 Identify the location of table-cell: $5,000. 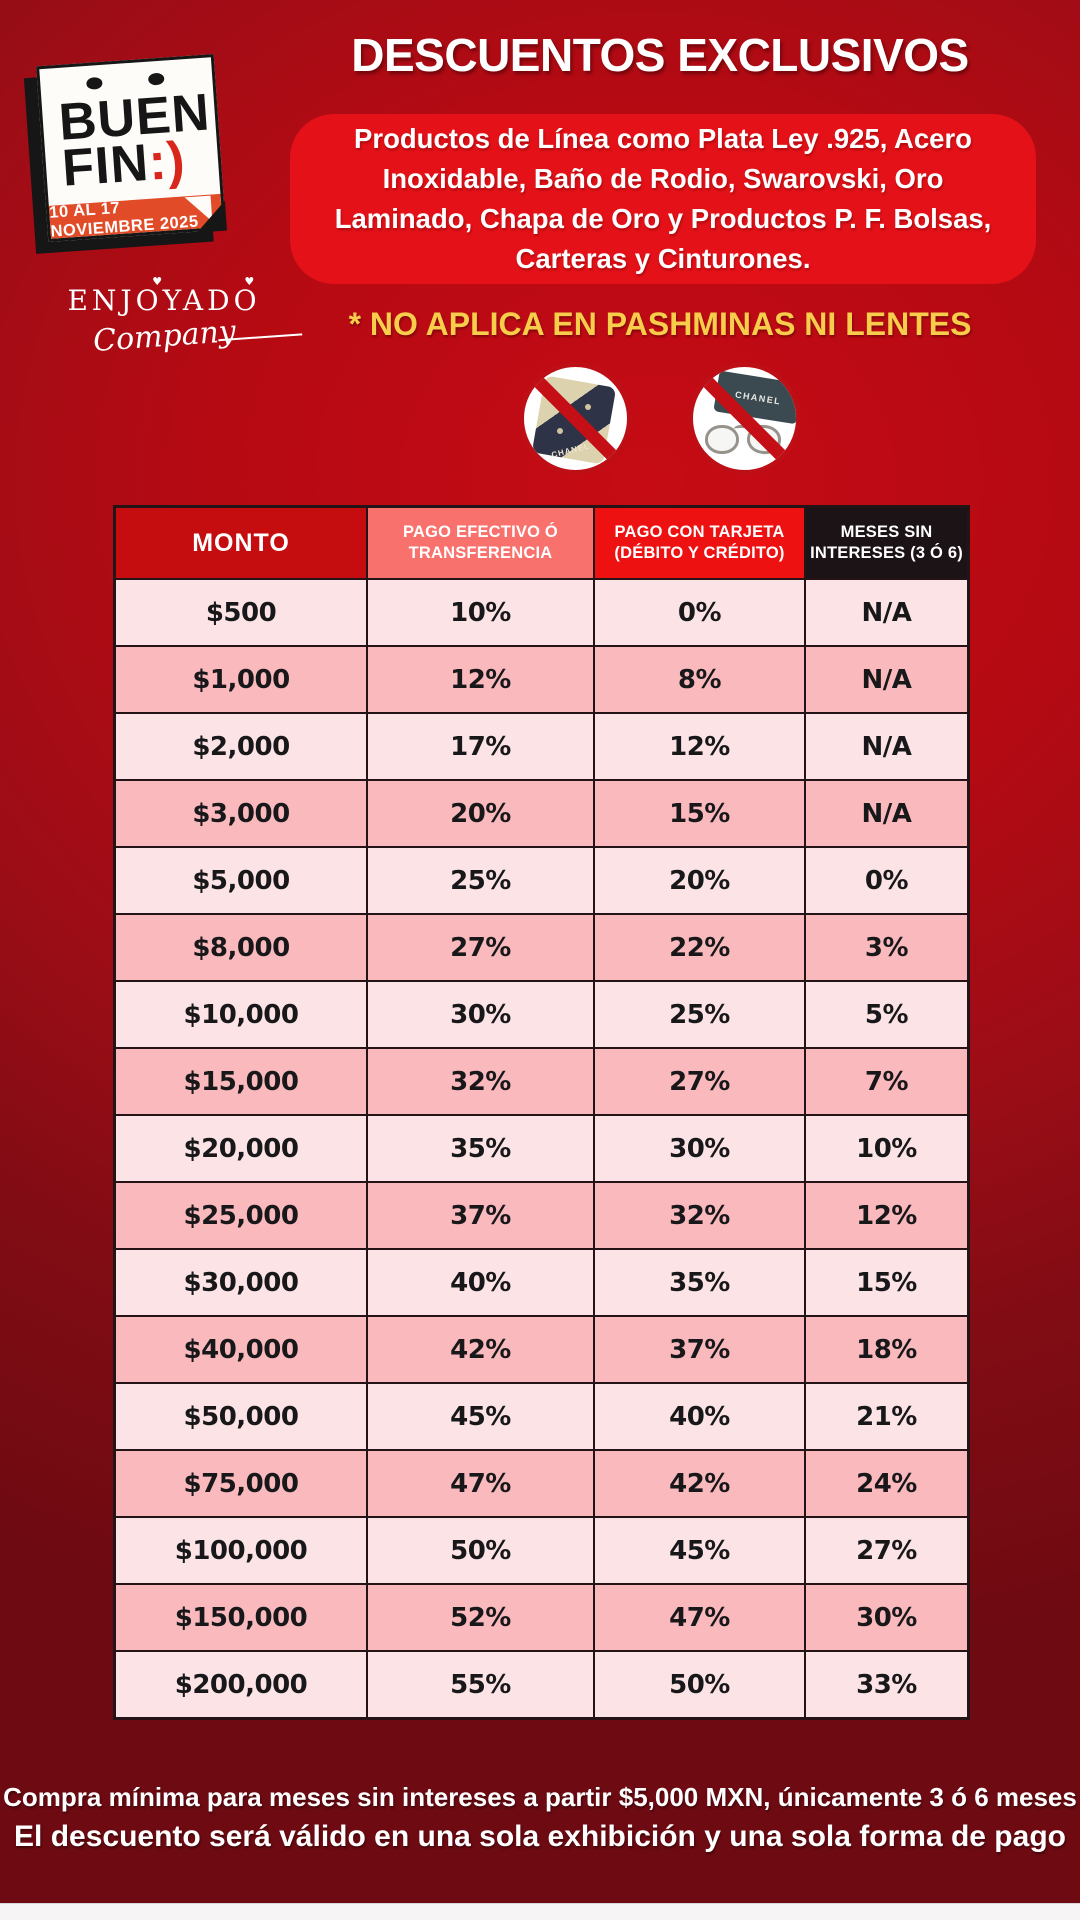
(242, 880).